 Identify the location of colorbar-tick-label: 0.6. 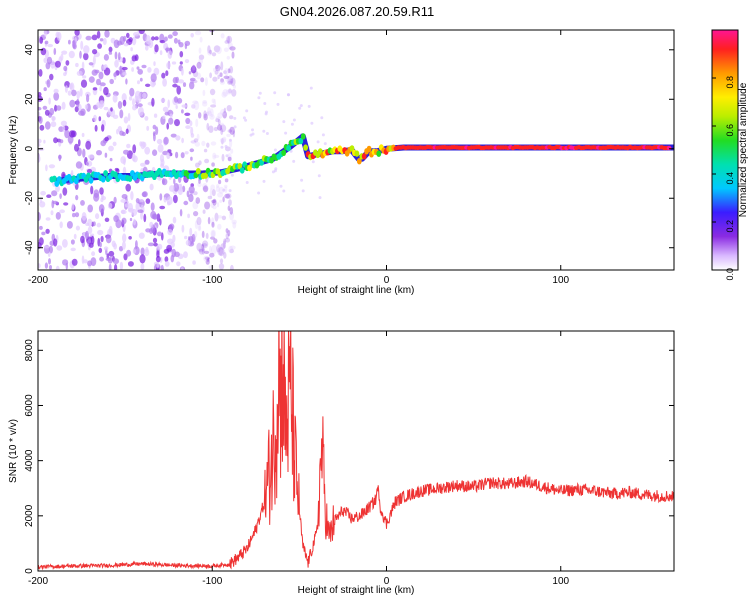
(730, 130).